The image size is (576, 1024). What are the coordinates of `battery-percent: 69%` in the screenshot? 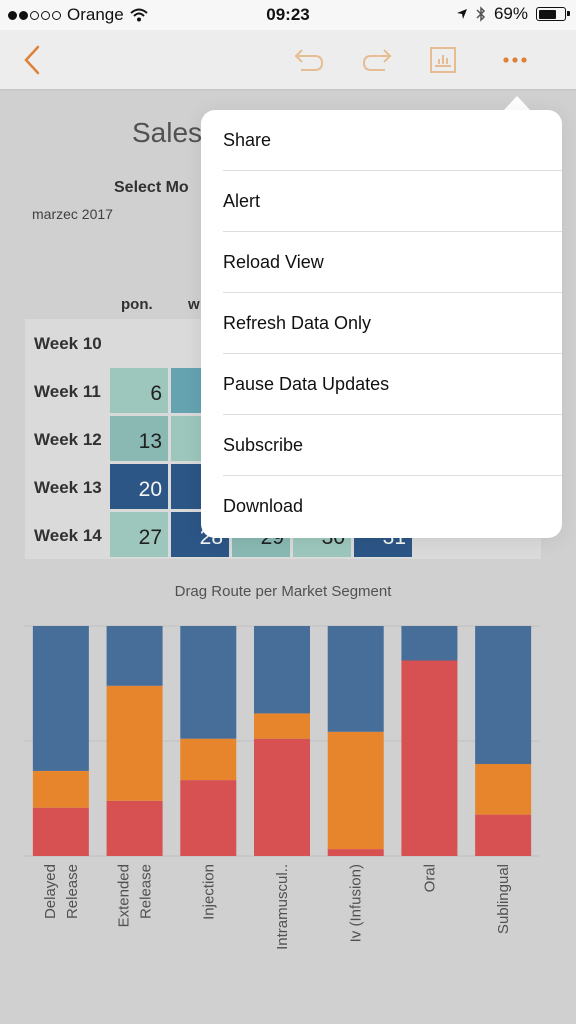 It's located at (510, 13).